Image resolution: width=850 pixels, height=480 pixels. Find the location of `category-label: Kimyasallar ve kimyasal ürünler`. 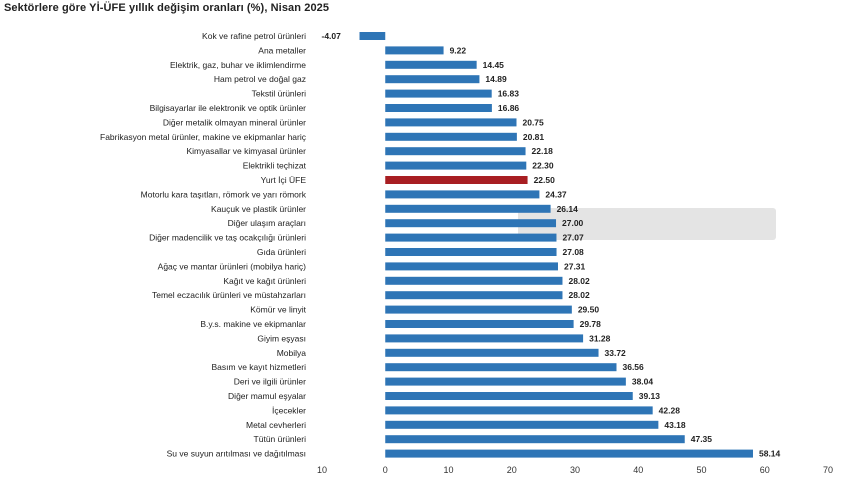

category-label: Kimyasallar ve kimyasal ürünler is located at coordinates (246, 151).